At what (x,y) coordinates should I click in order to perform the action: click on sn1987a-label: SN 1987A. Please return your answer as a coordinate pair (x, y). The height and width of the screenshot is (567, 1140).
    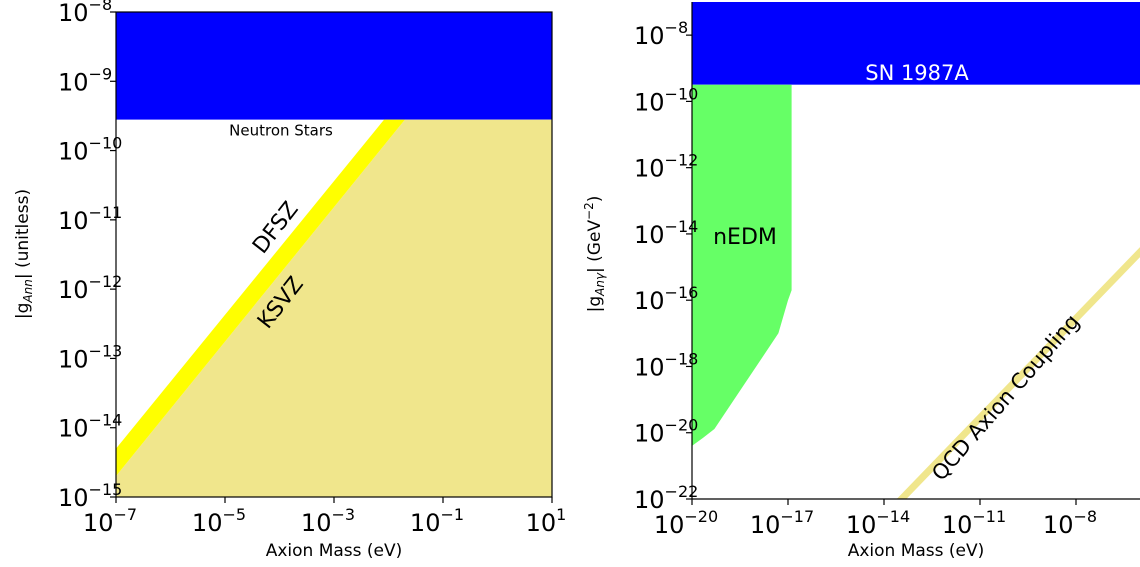
    Looking at the image, I should click on (917, 73).